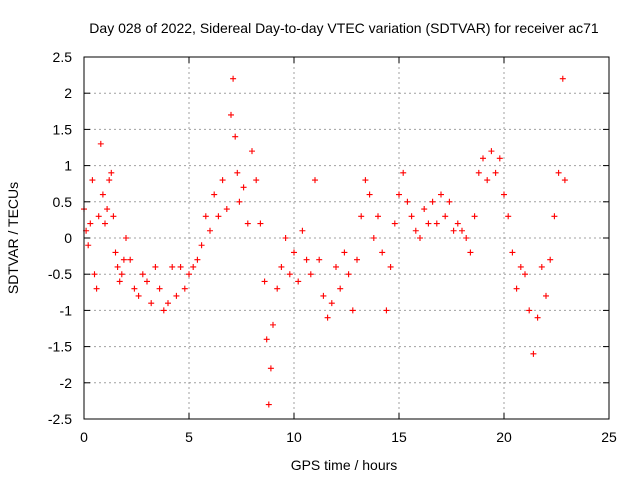 This screenshot has height=480, width=640. Describe the element at coordinates (399, 437) in the screenshot. I see `x-tick-label: 15` at that location.